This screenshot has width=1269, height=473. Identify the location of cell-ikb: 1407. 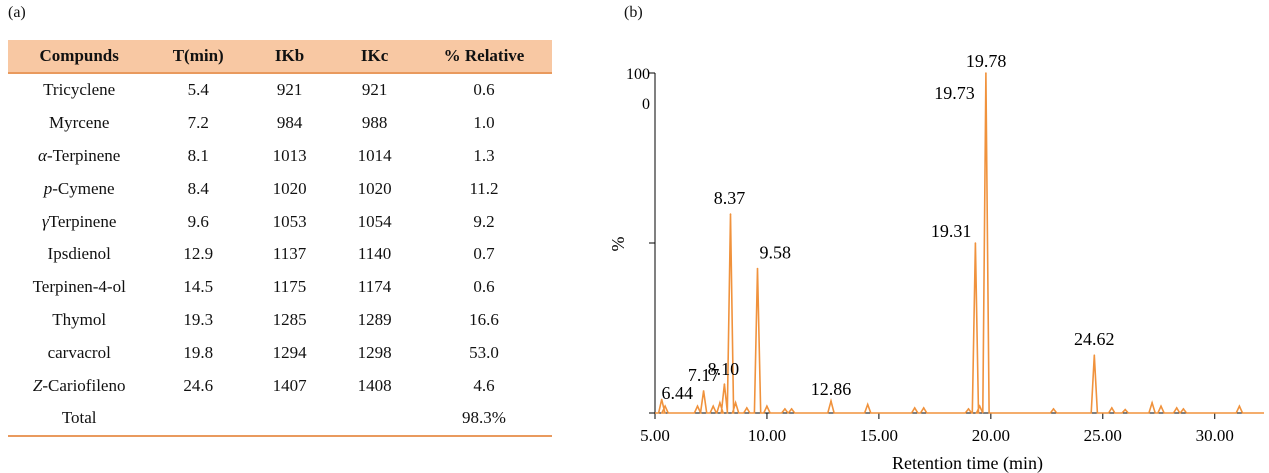
(289, 385).